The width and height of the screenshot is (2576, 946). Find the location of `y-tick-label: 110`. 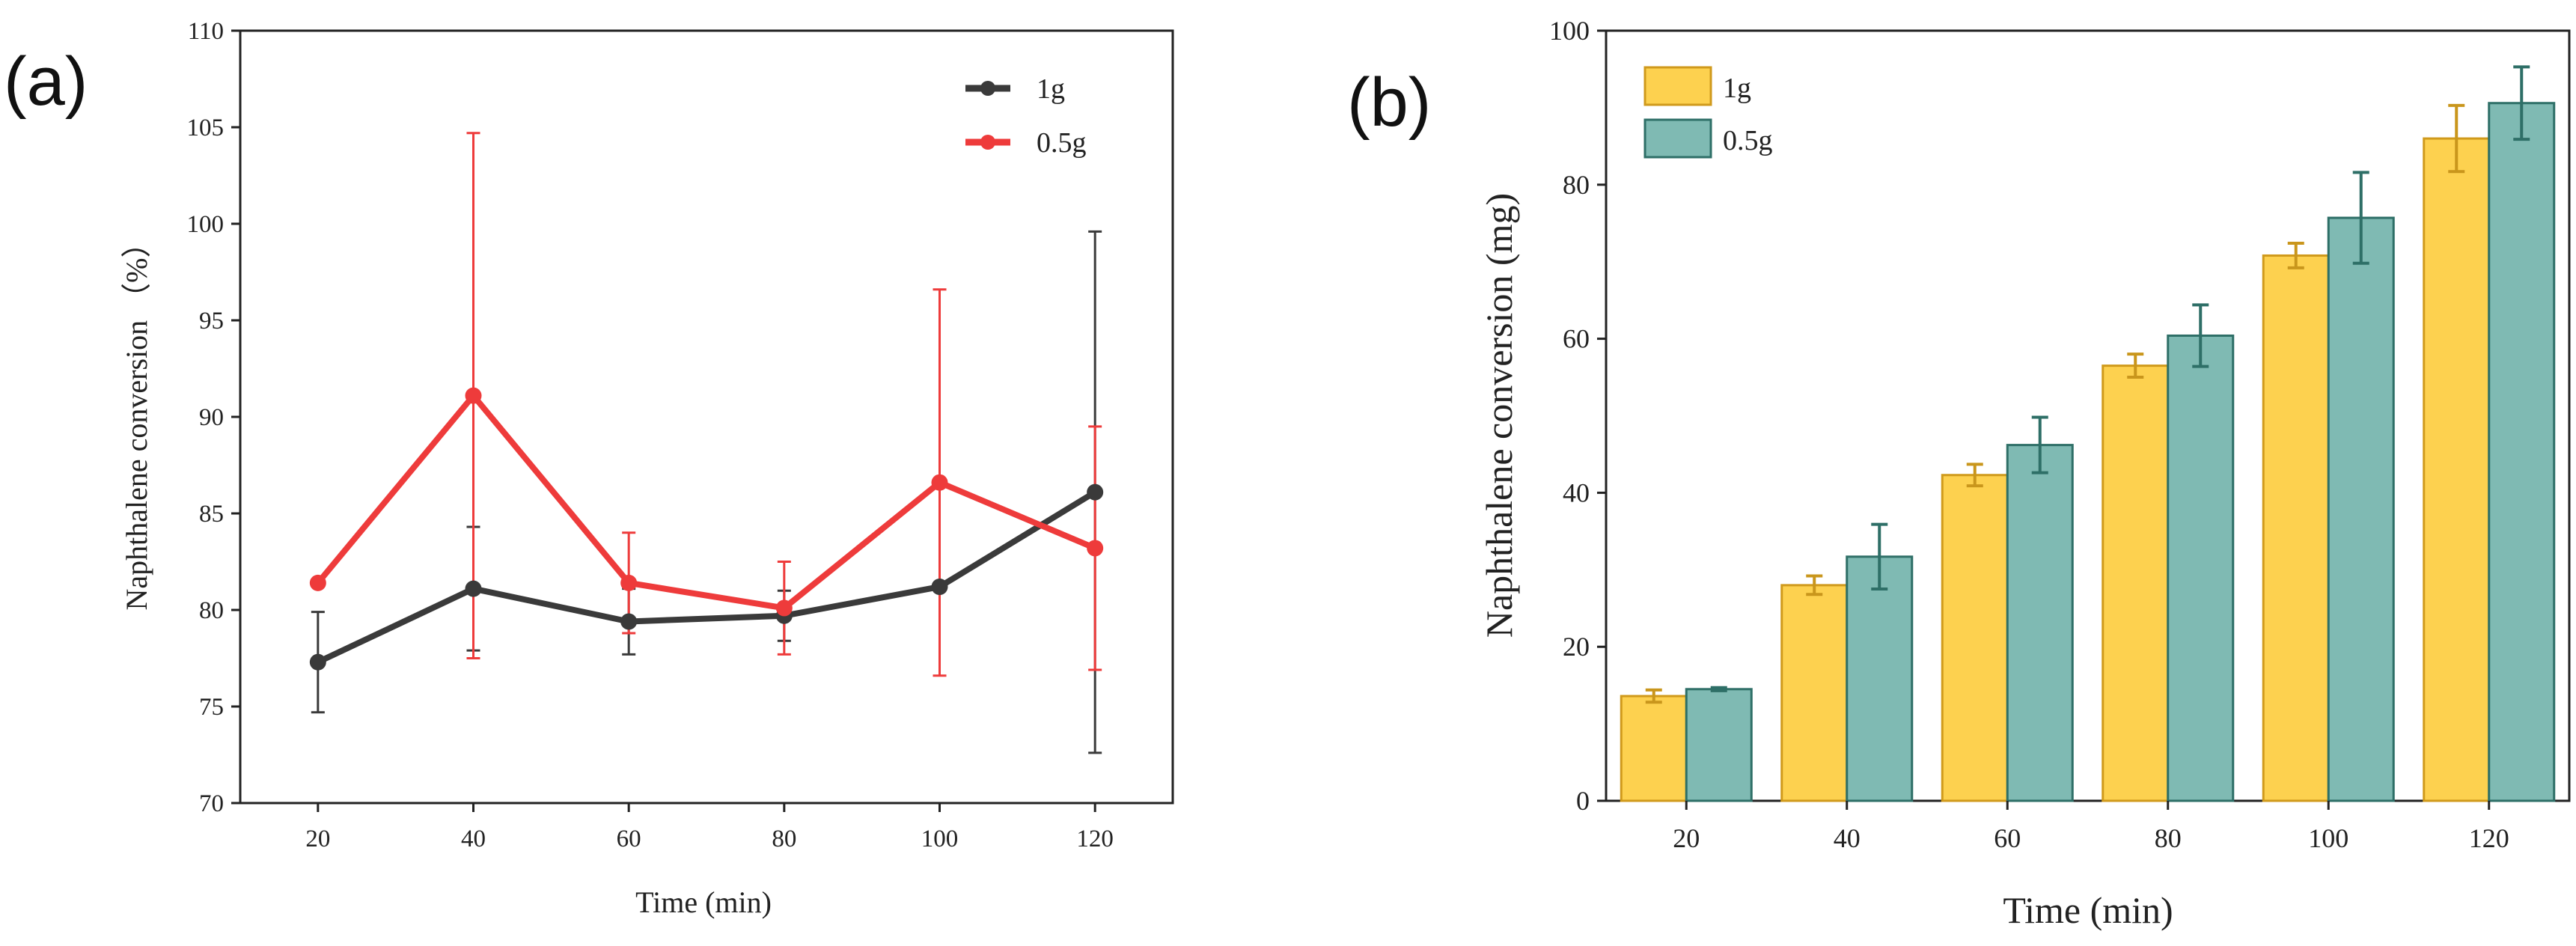

y-tick-label: 110 is located at coordinates (206, 31).